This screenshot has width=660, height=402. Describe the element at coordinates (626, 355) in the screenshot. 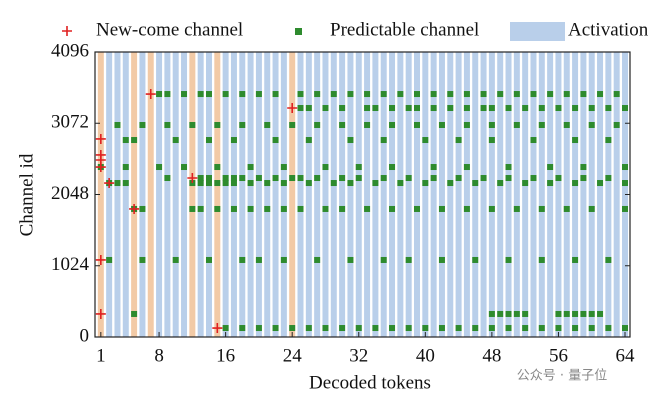

I see `x-tick-label: 64` at that location.